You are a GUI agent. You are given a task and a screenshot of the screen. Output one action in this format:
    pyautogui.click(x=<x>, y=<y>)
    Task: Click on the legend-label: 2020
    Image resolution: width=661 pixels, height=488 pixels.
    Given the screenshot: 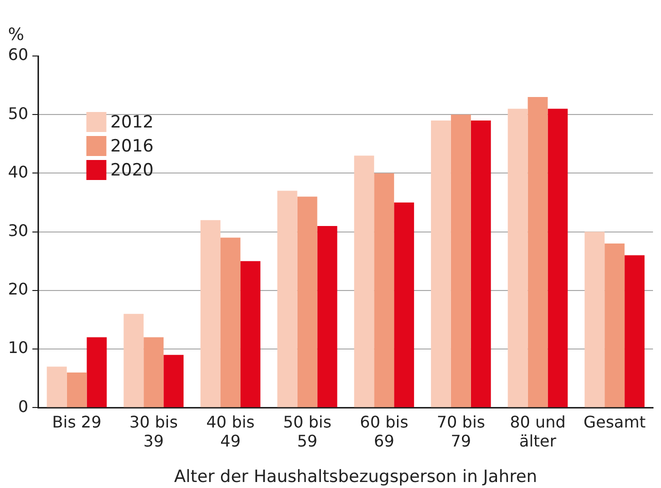 What is the action you would take?
    pyautogui.click(x=132, y=170)
    